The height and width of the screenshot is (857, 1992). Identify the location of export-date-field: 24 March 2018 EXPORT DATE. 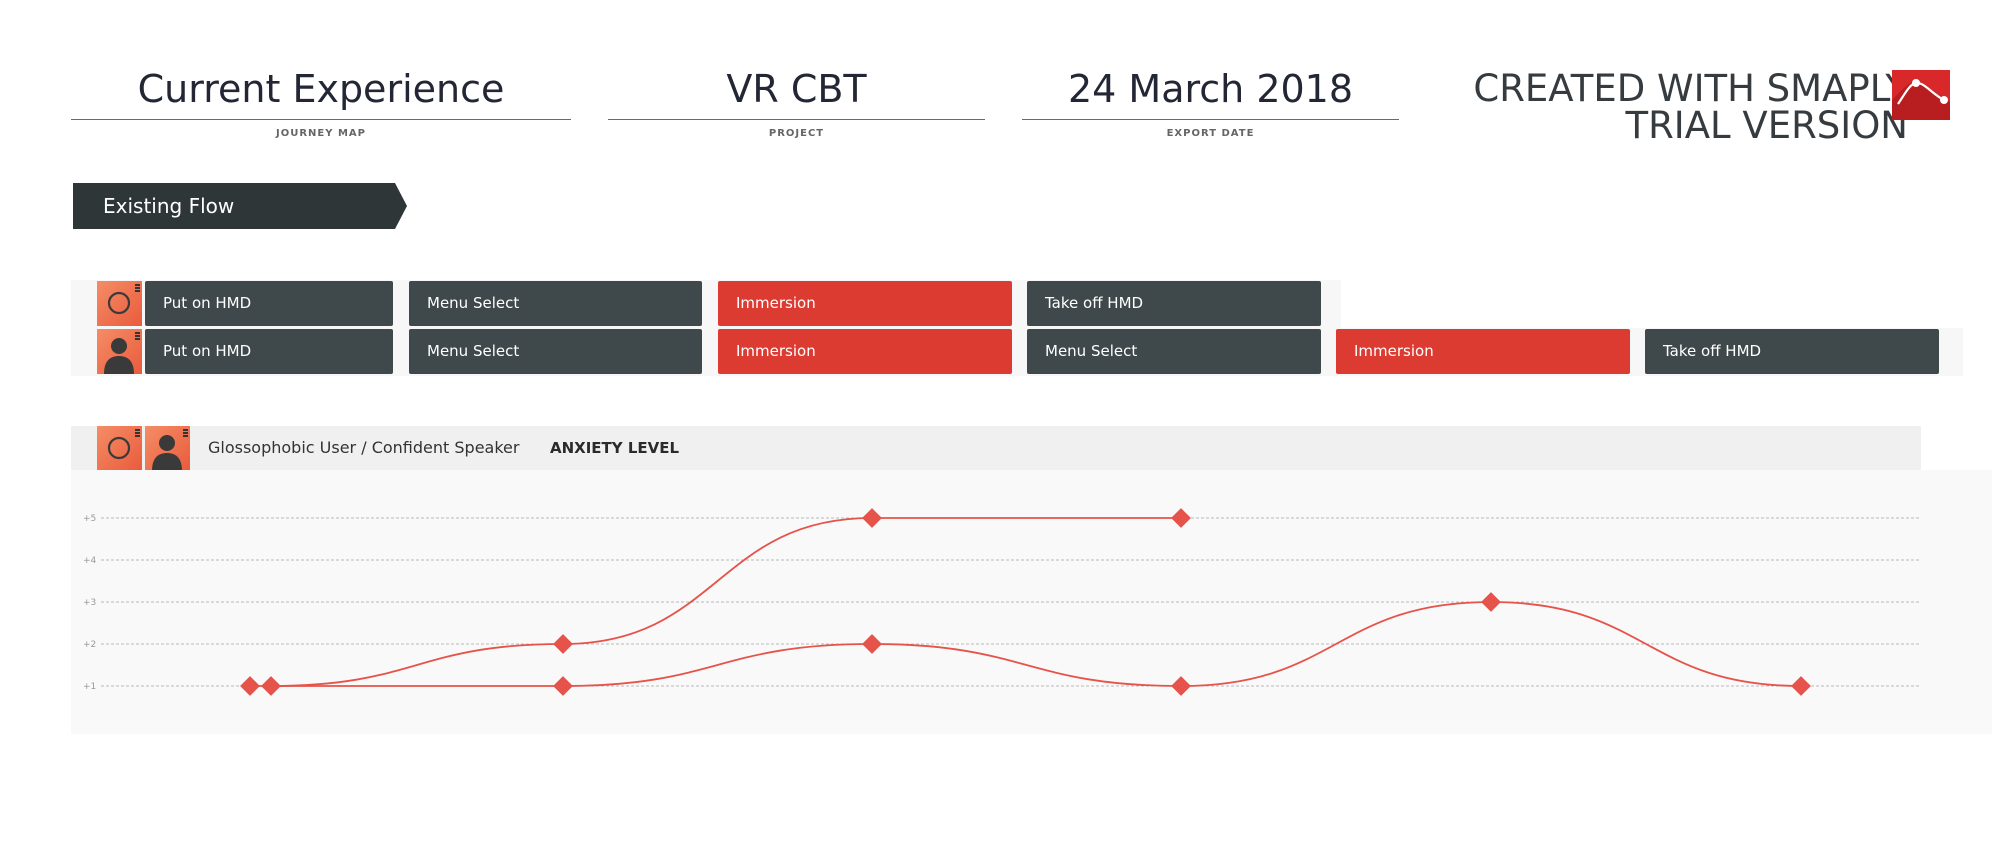
(1210, 100).